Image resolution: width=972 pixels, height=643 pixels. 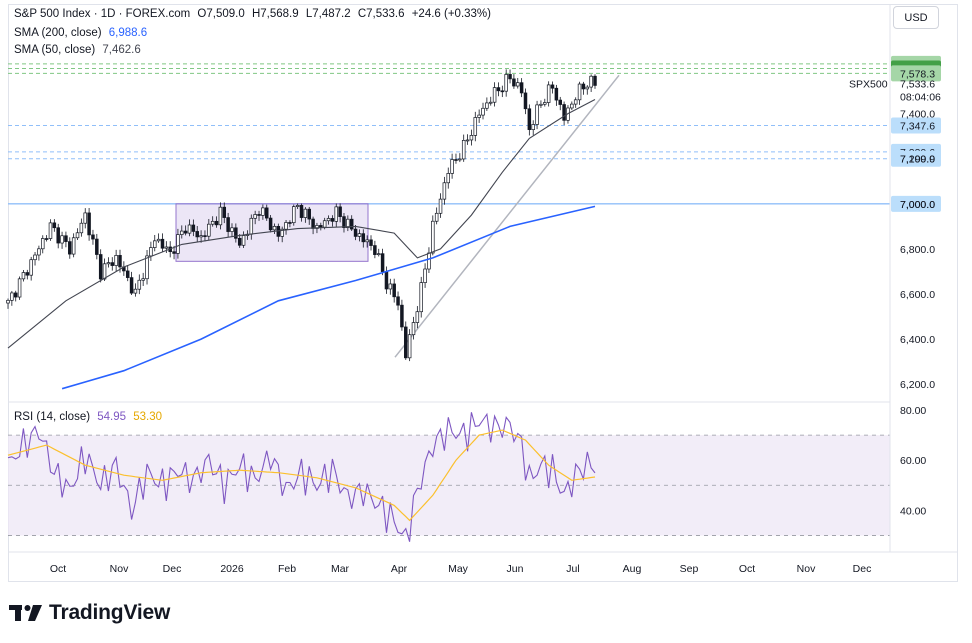 I want to click on ohlc-low: L7,487.2, so click(x=328, y=14).